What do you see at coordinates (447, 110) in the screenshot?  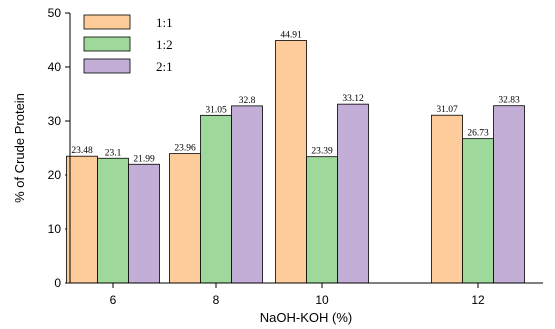 I see `data-label: 31.07` at bounding box center [447, 110].